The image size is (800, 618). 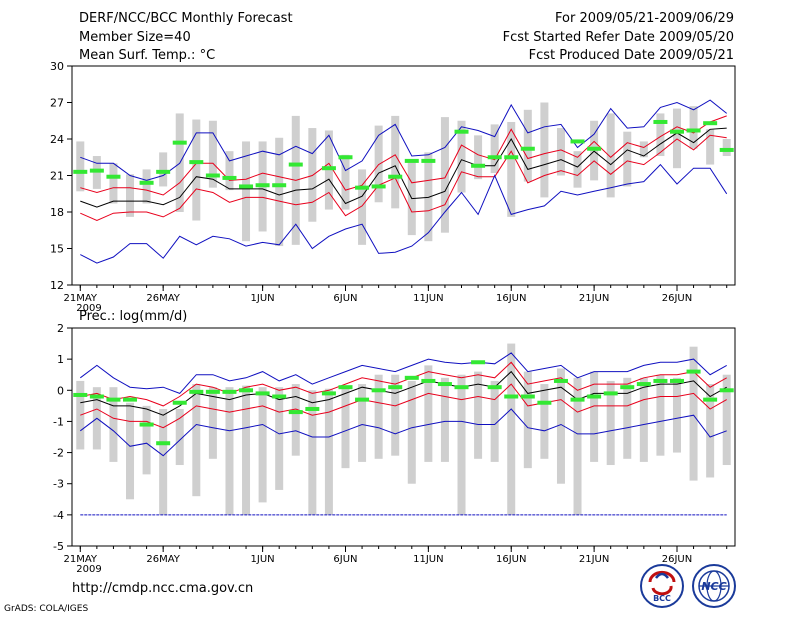 What do you see at coordinates (46, 609) in the screenshot?
I see `grads-credit: GrADS: COLA/IGES` at bounding box center [46, 609].